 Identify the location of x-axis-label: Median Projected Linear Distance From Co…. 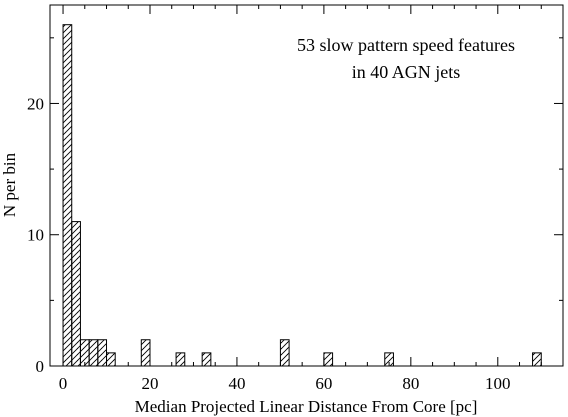
(306, 406).